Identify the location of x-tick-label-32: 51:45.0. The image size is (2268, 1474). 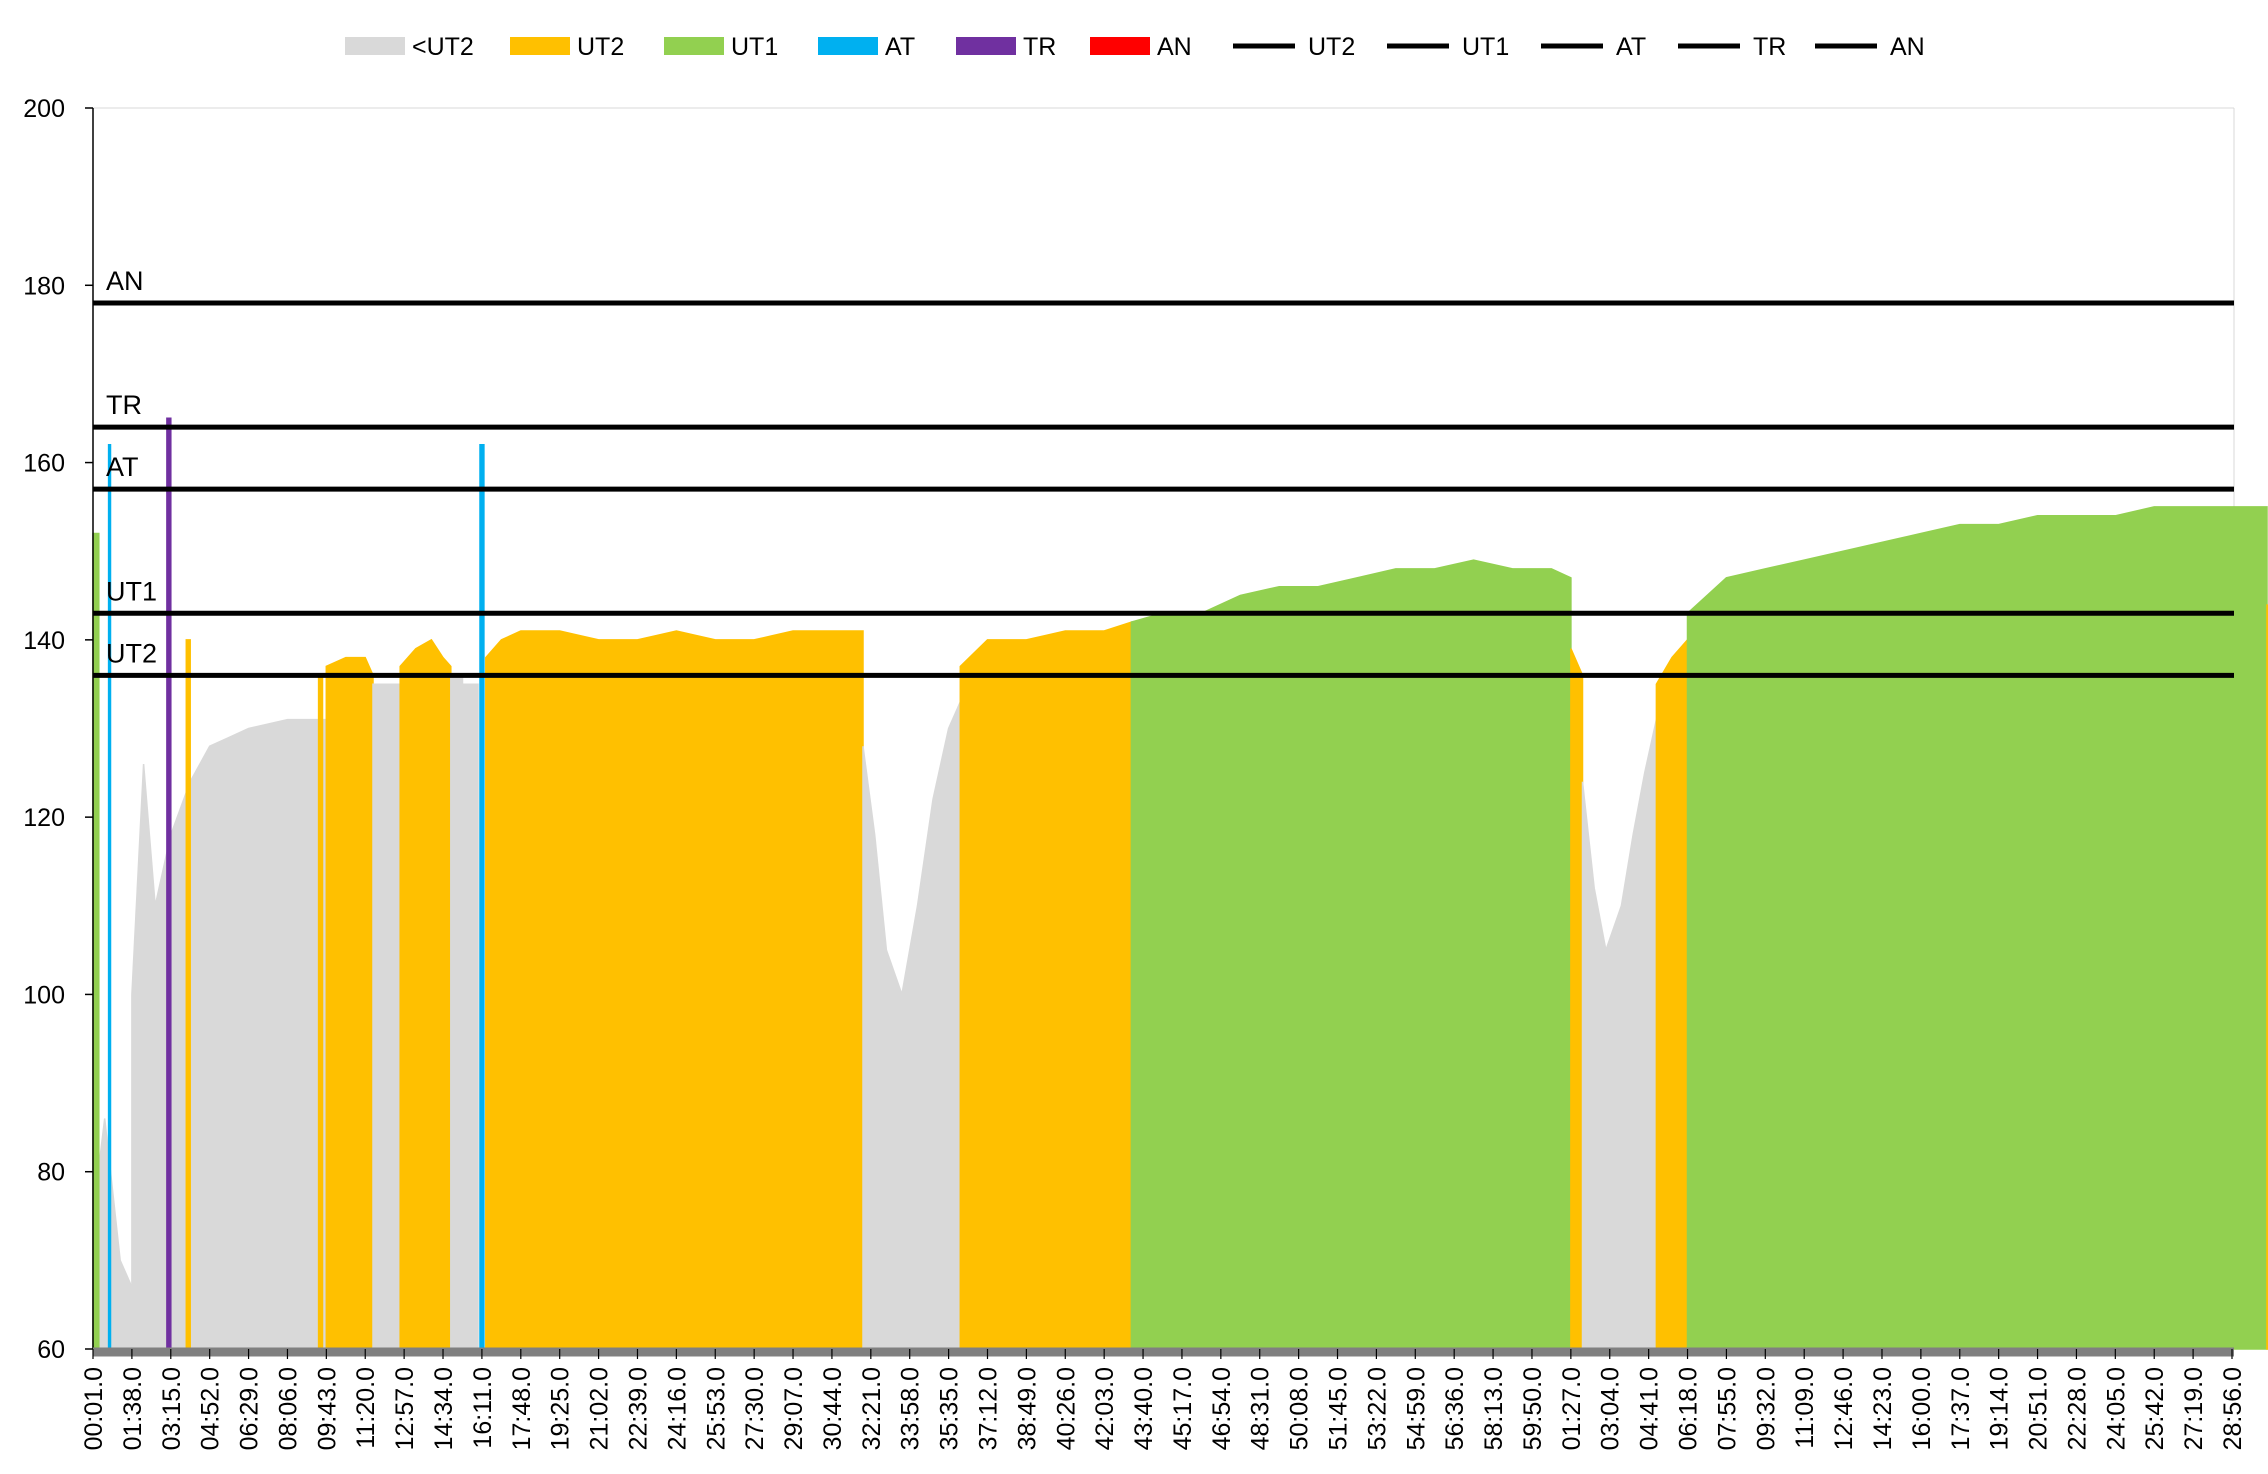
(1339, 1408).